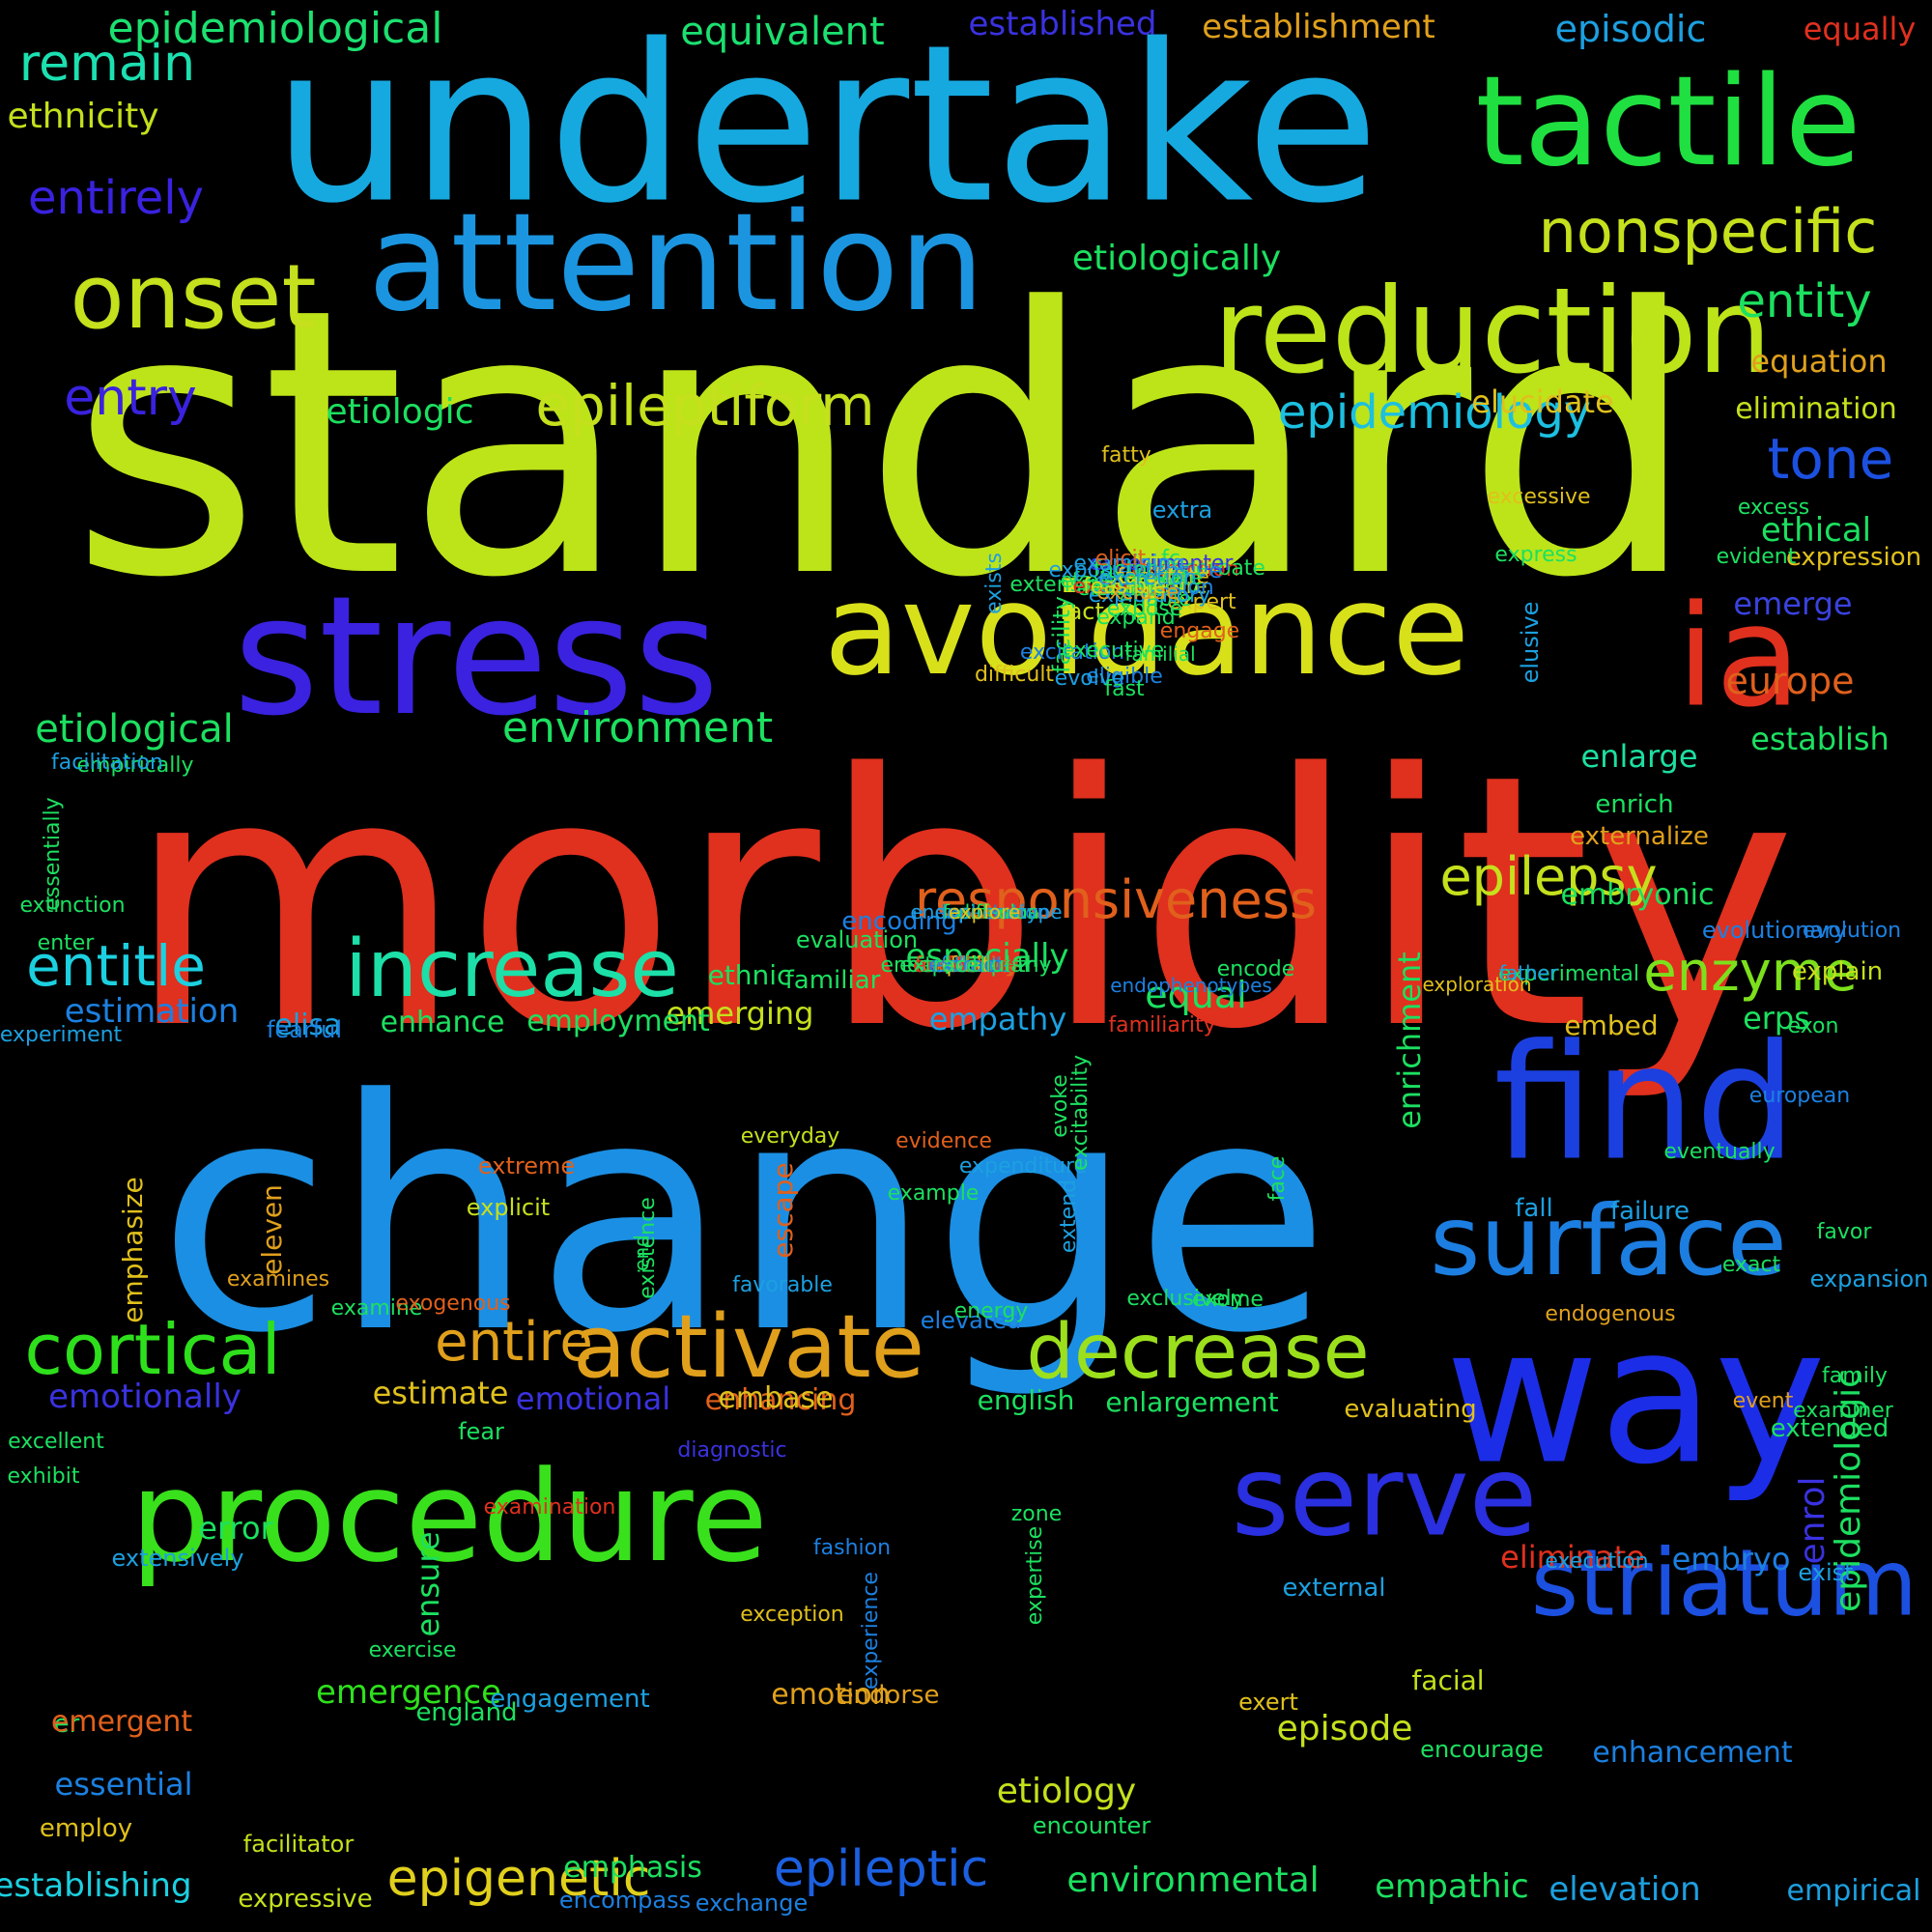 The height and width of the screenshot is (1932, 1932). Describe the element at coordinates (933, 1193) in the screenshot. I see `cloud-word: example` at that location.